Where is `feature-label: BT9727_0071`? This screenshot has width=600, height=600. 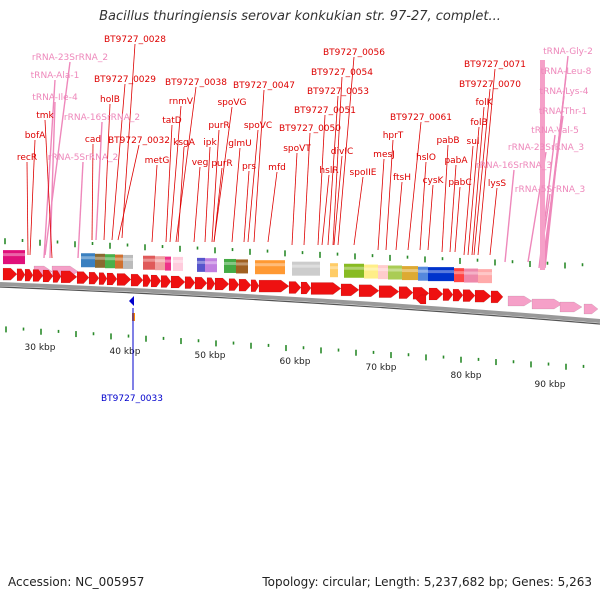 feature-label: BT9727_0071 is located at coordinates (495, 65).